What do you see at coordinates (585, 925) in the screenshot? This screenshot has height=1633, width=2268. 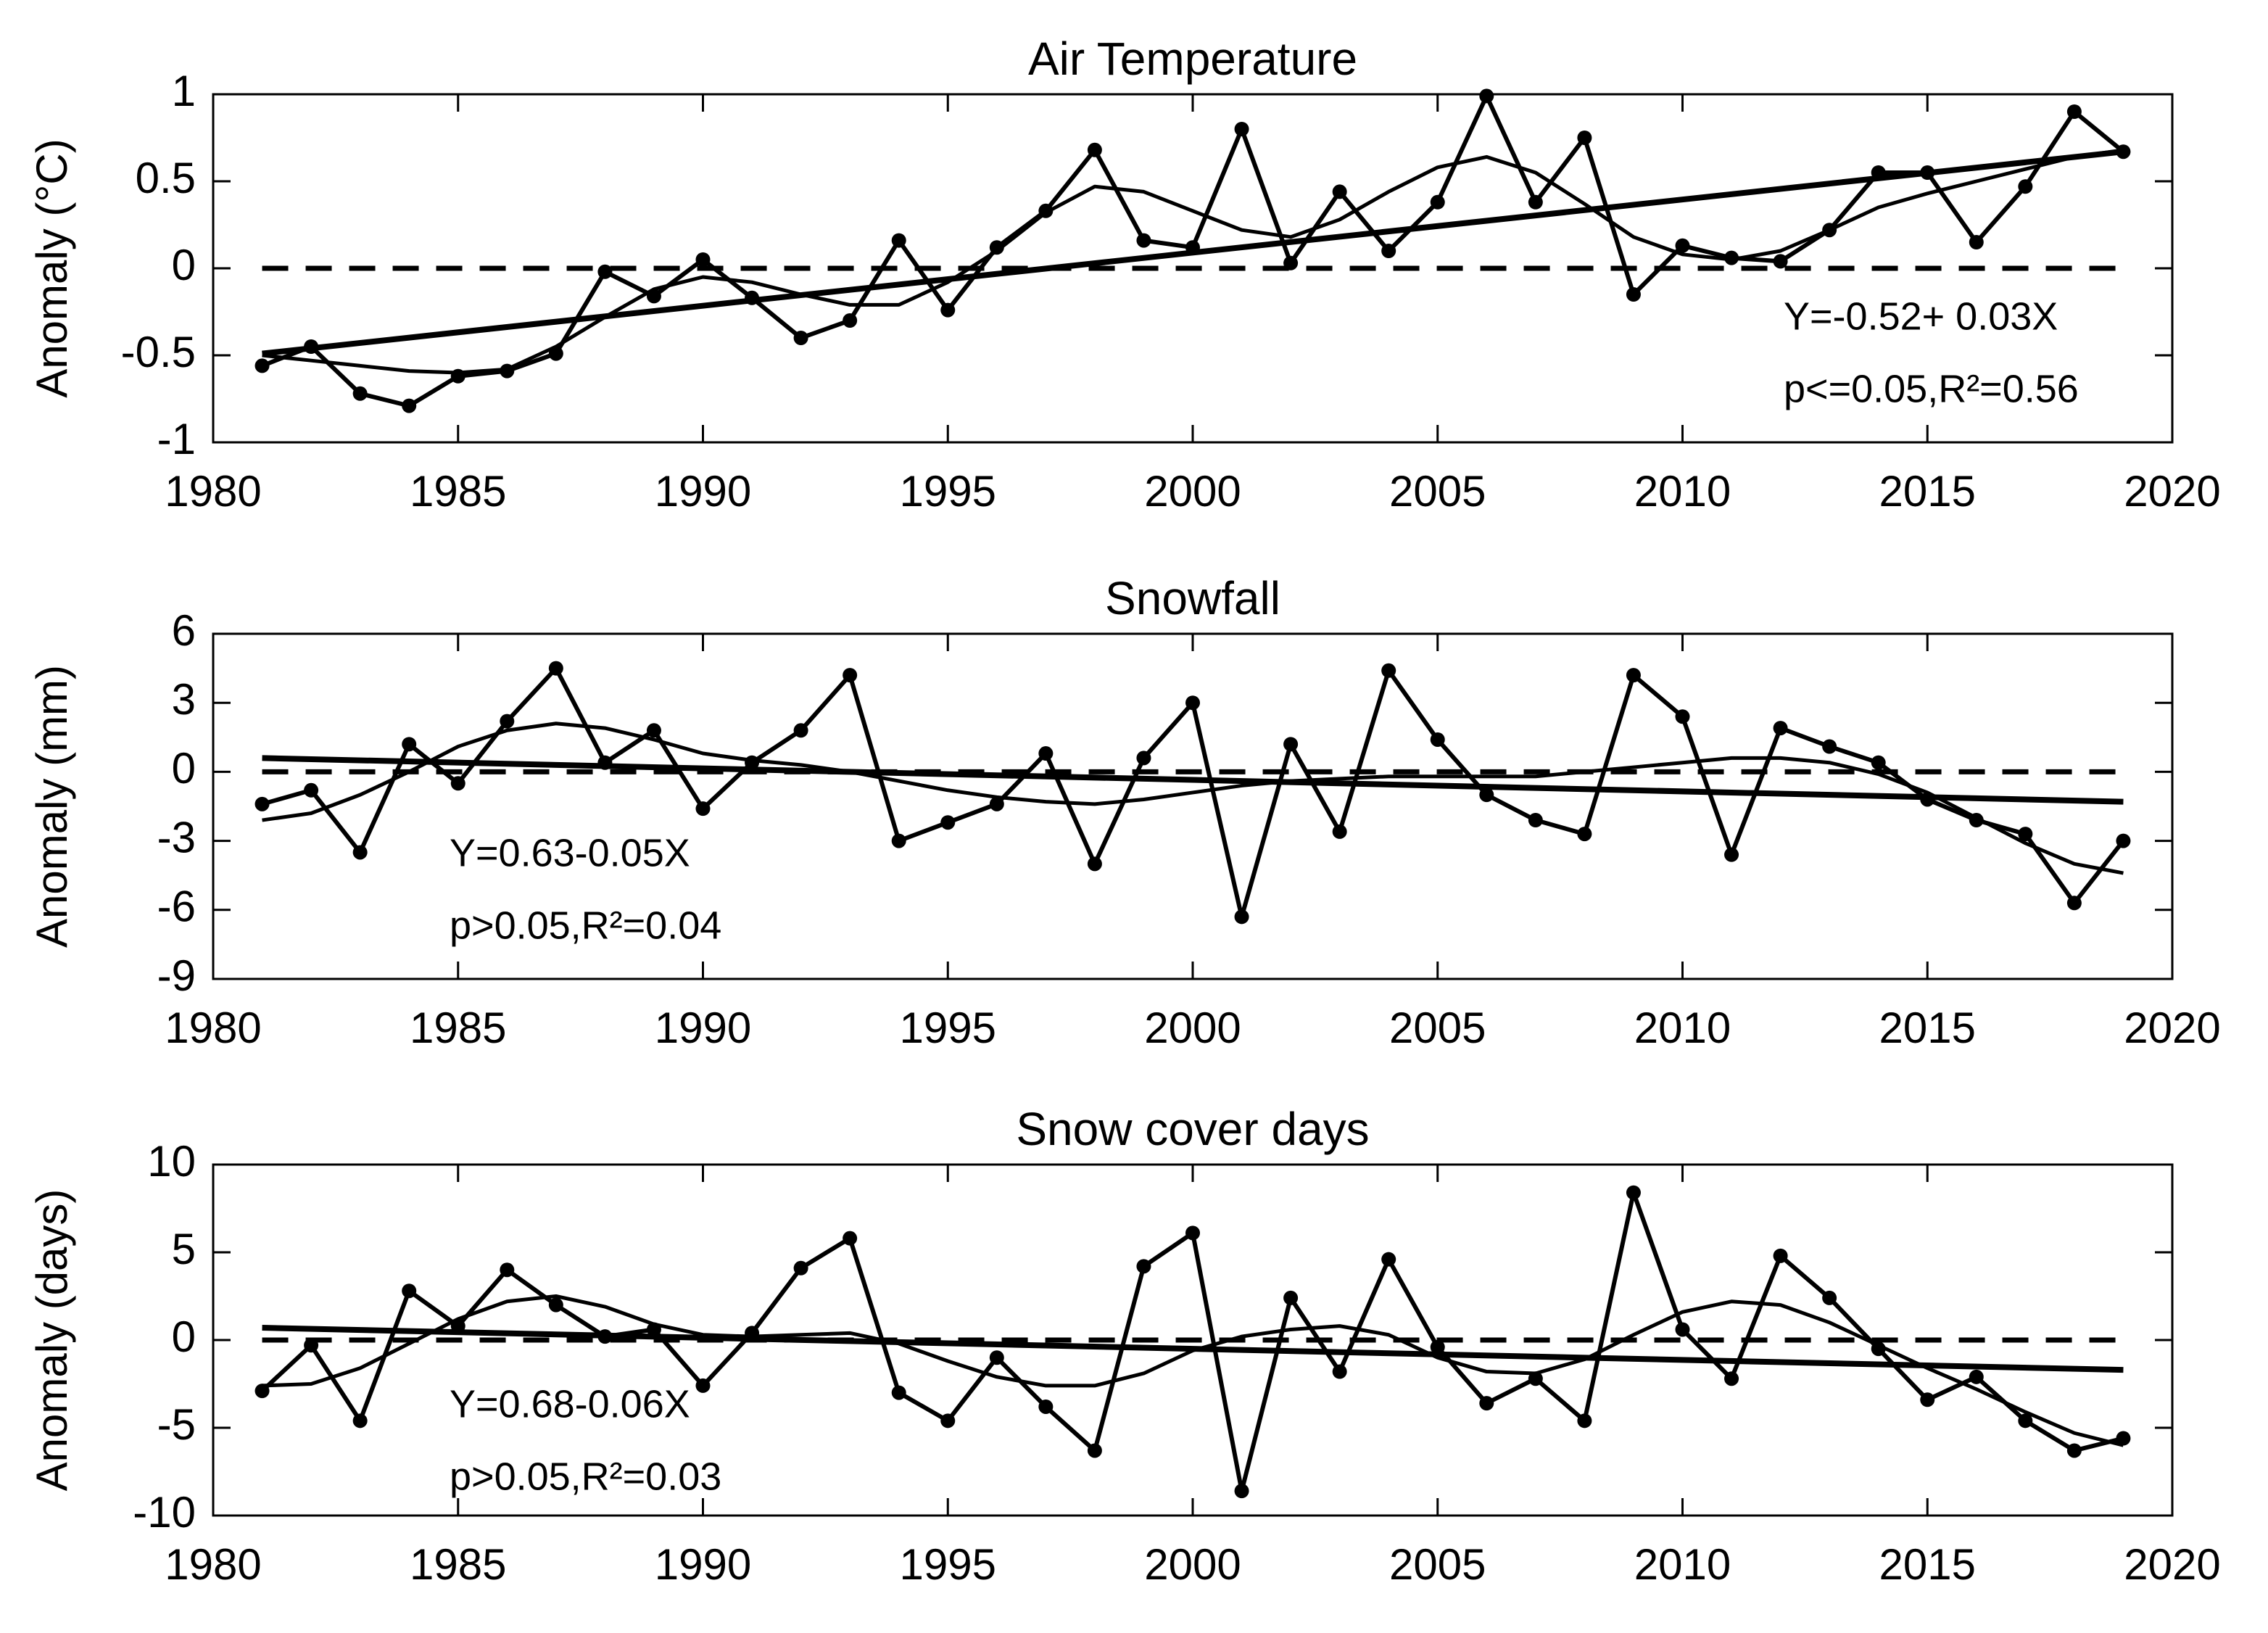 I see `annotation: p>0.05,R²=0.04` at bounding box center [585, 925].